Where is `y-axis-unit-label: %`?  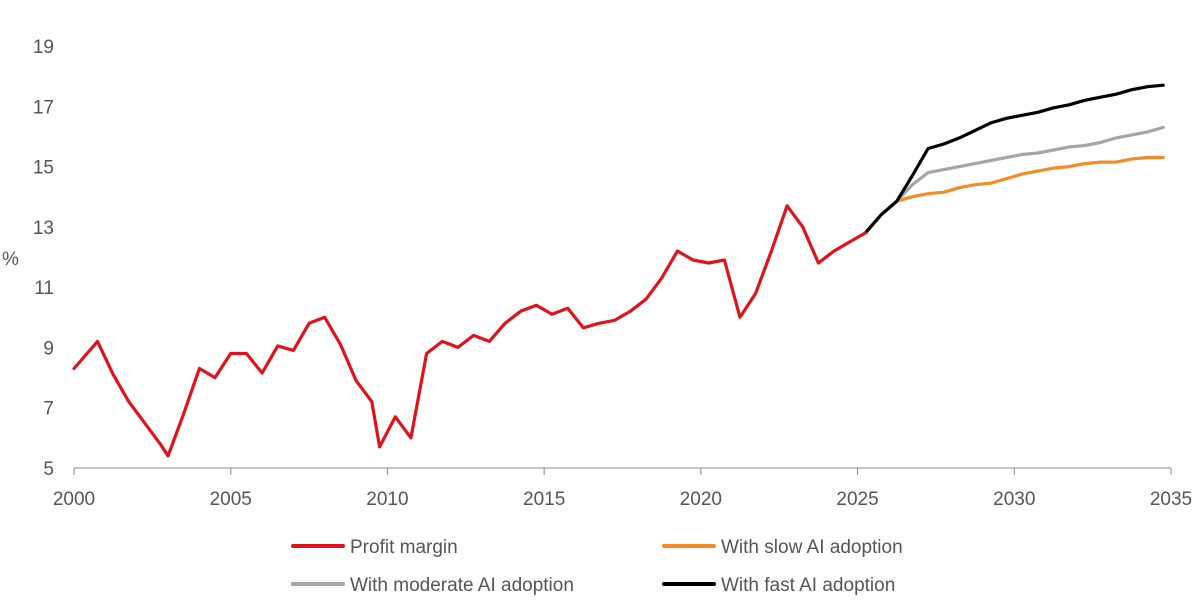 y-axis-unit-label: % is located at coordinates (10, 259).